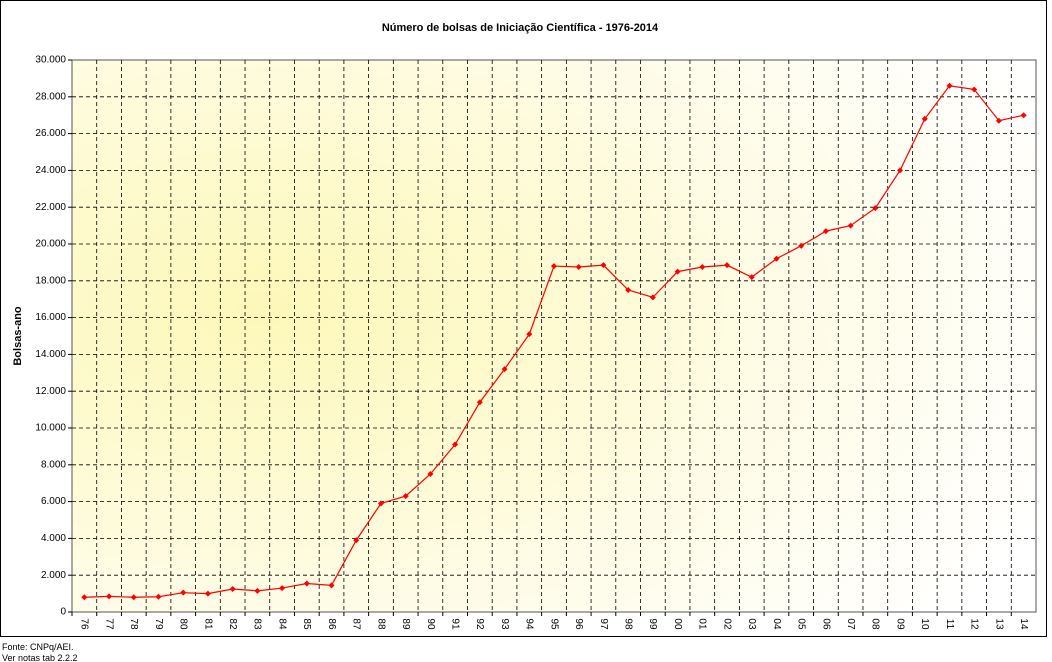  What do you see at coordinates (974, 624) in the screenshot?
I see `x-tick-label: 12` at bounding box center [974, 624].